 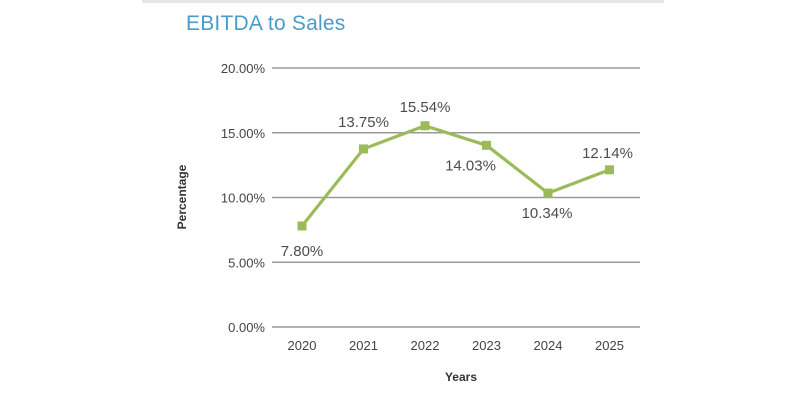 What do you see at coordinates (425, 107) in the screenshot?
I see `data-label: 15.54%` at bounding box center [425, 107].